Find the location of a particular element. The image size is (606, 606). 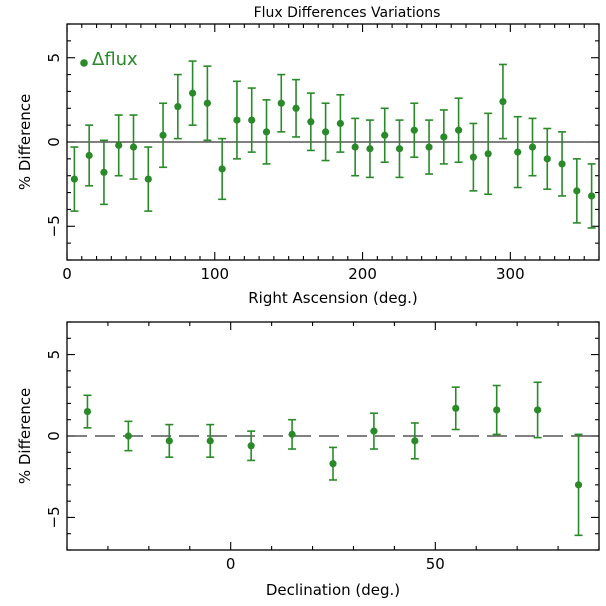

ra-x-tick-label: 200 is located at coordinates (362, 274).